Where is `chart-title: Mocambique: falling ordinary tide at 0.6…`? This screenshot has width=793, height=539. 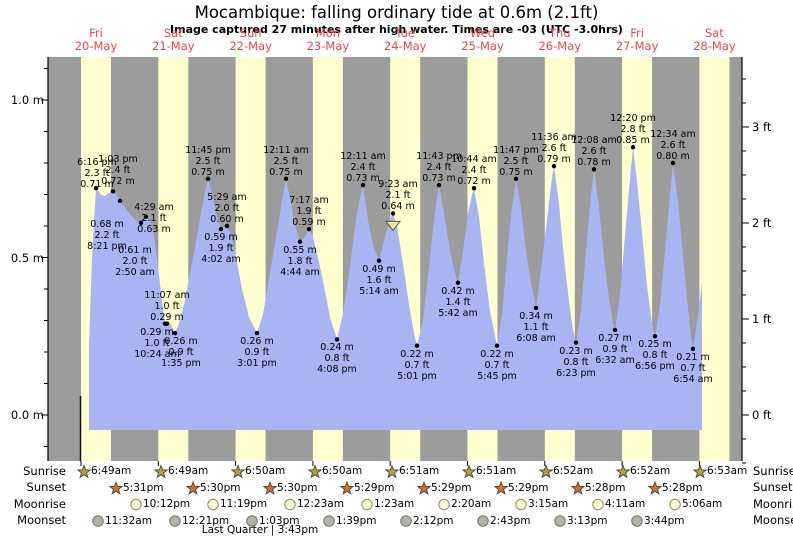
chart-title: Mocambique: falling ordinary tide at 0.6… is located at coordinates (396, 12).